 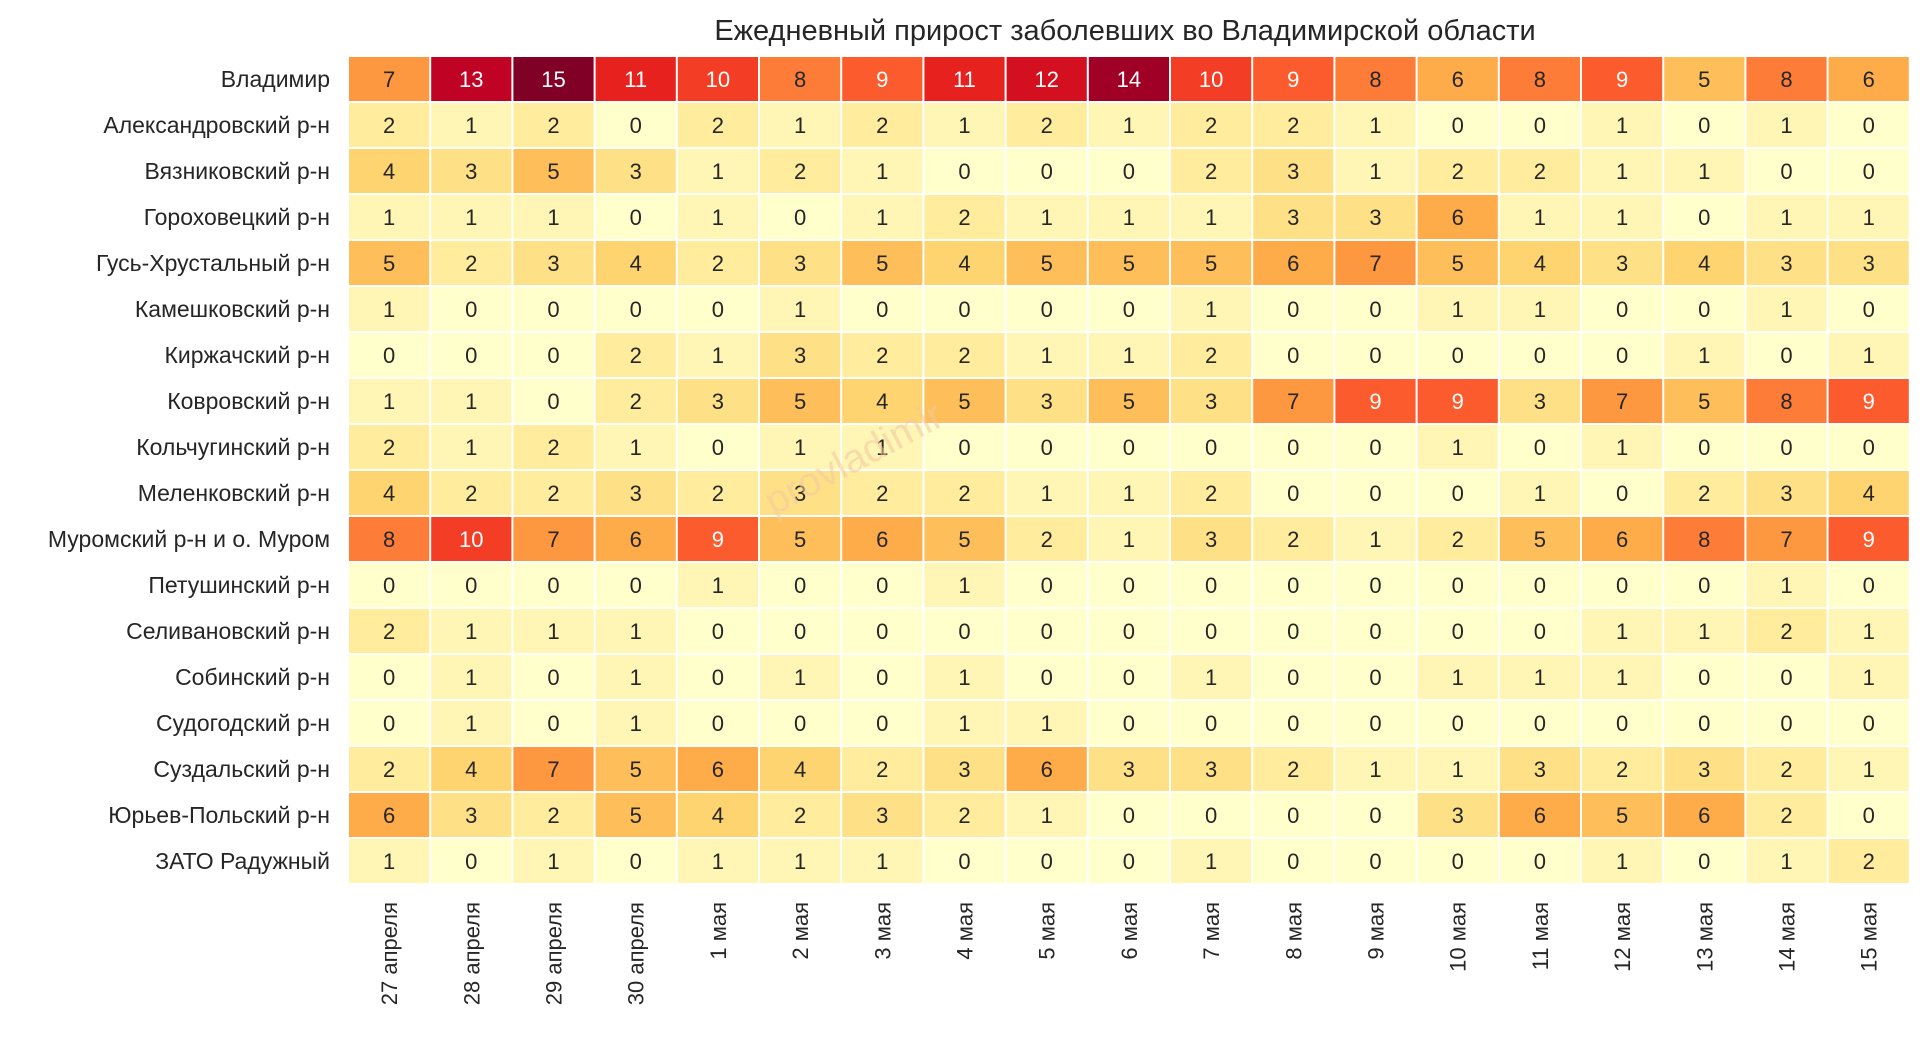 I want to click on row-label: Гусь-Хрустальный р-н, so click(x=213, y=263).